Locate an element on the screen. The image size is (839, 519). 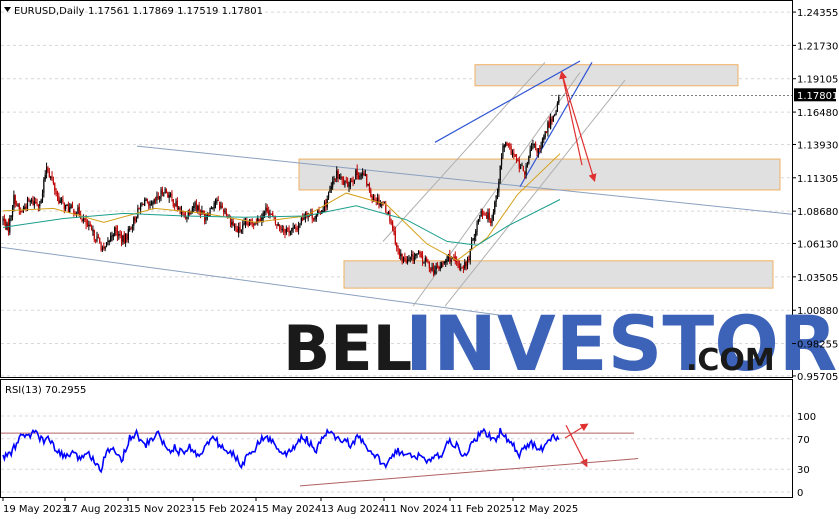
rsi-tick-label: 0 is located at coordinates (800, 493).